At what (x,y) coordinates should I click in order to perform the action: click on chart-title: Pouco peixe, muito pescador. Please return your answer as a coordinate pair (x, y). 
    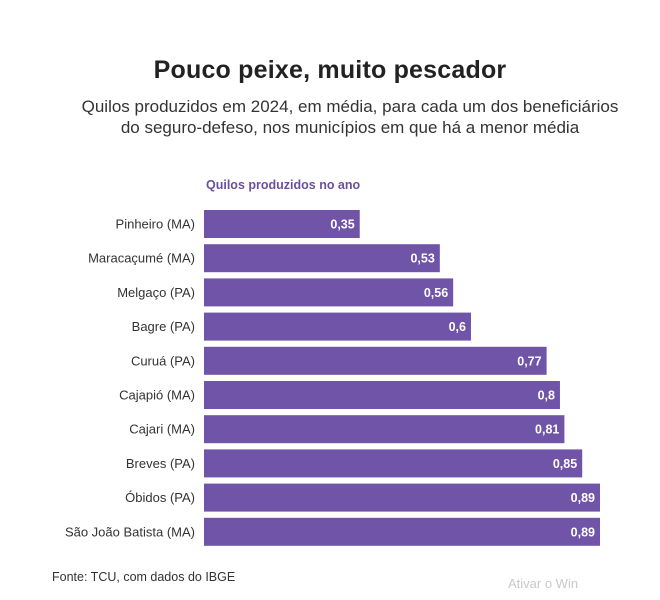
    Looking at the image, I should click on (330, 70).